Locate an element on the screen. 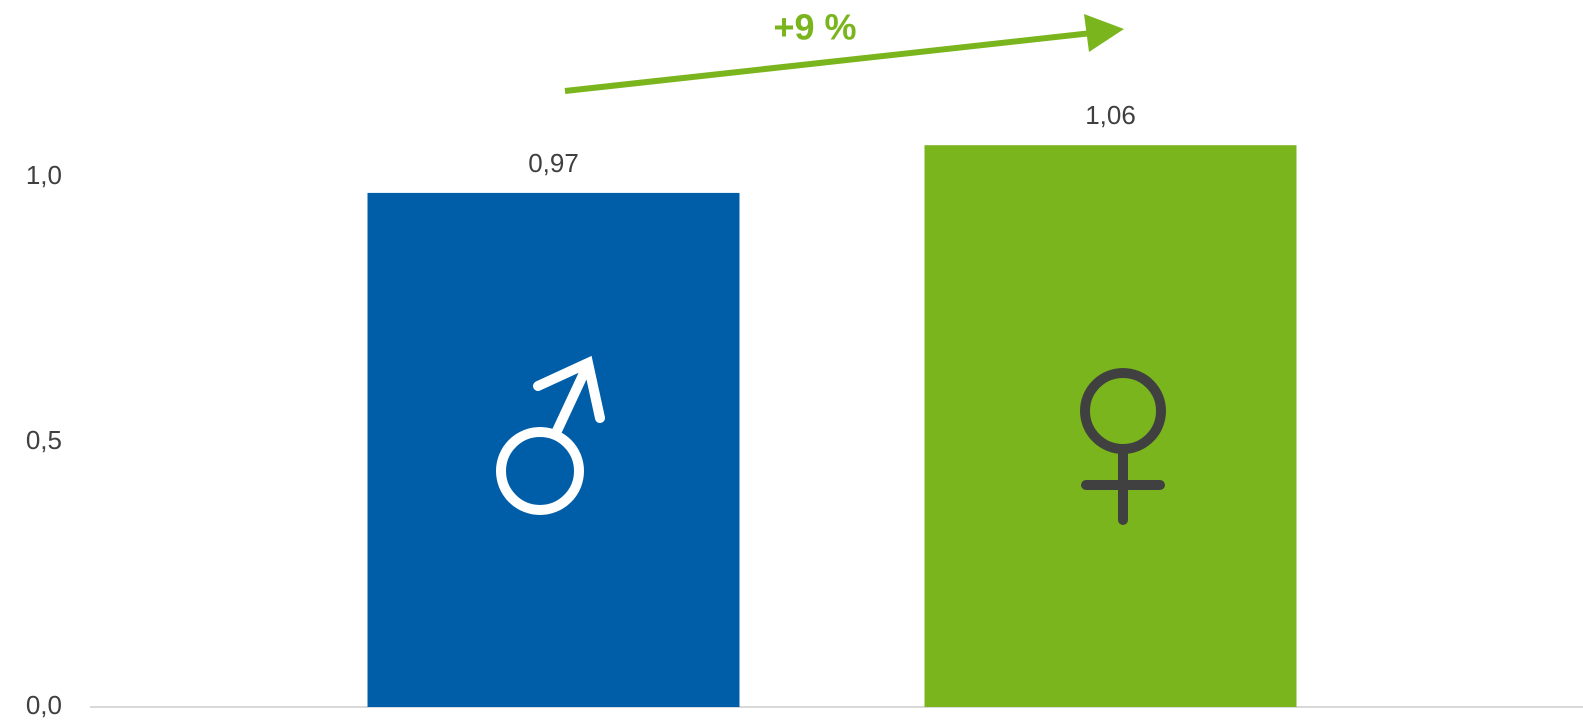  value-label: 1,06 is located at coordinates (1110, 115).